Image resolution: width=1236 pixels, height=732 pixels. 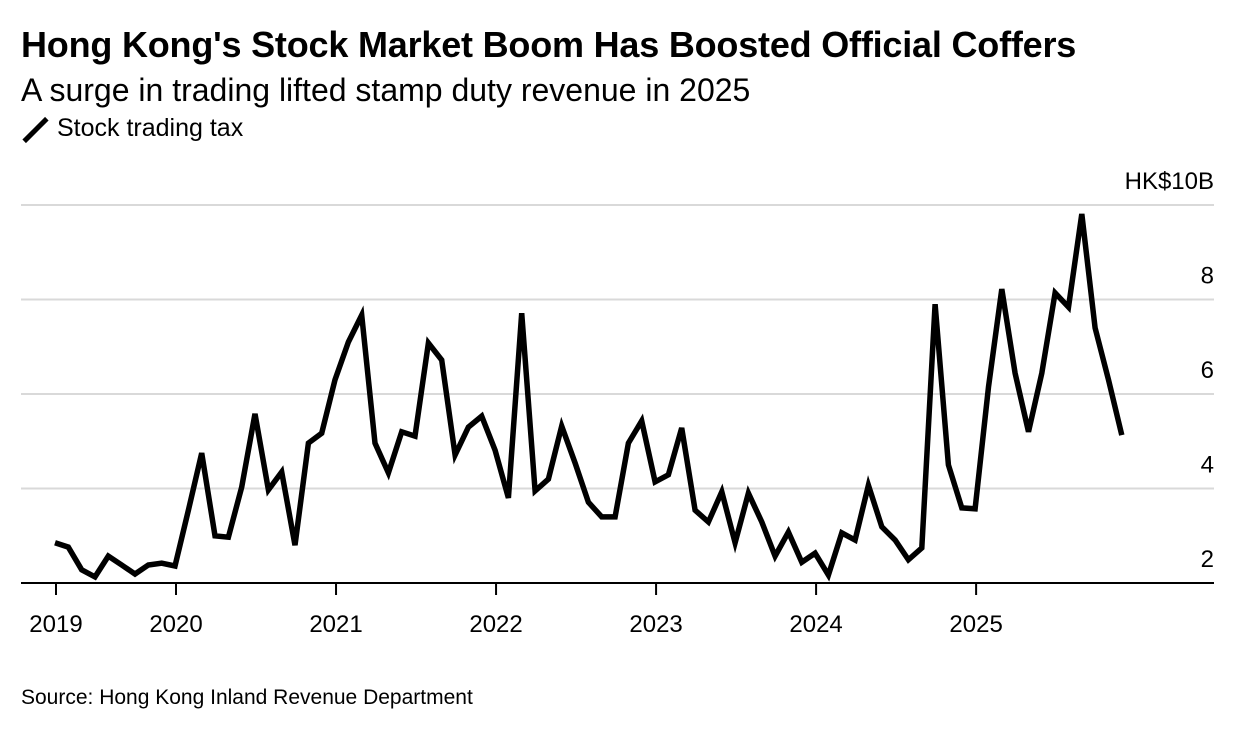 What do you see at coordinates (335, 624) in the screenshot?
I see `x-tick-label: 2021` at bounding box center [335, 624].